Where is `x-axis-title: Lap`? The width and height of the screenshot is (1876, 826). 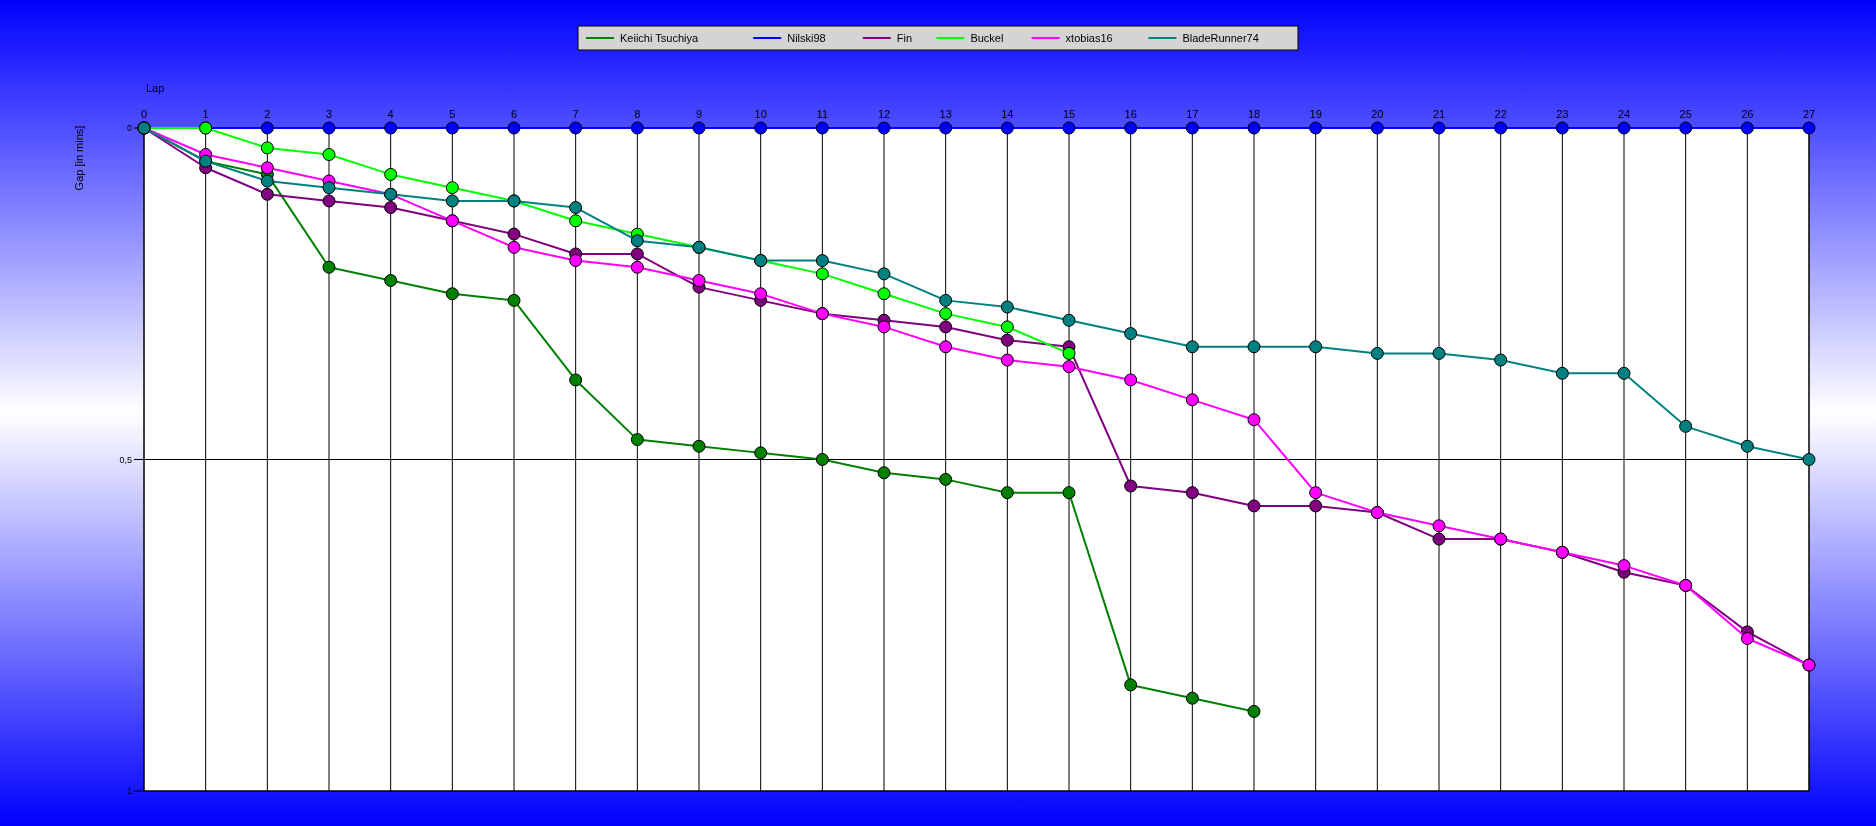 x-axis-title: Lap is located at coordinates (155, 88).